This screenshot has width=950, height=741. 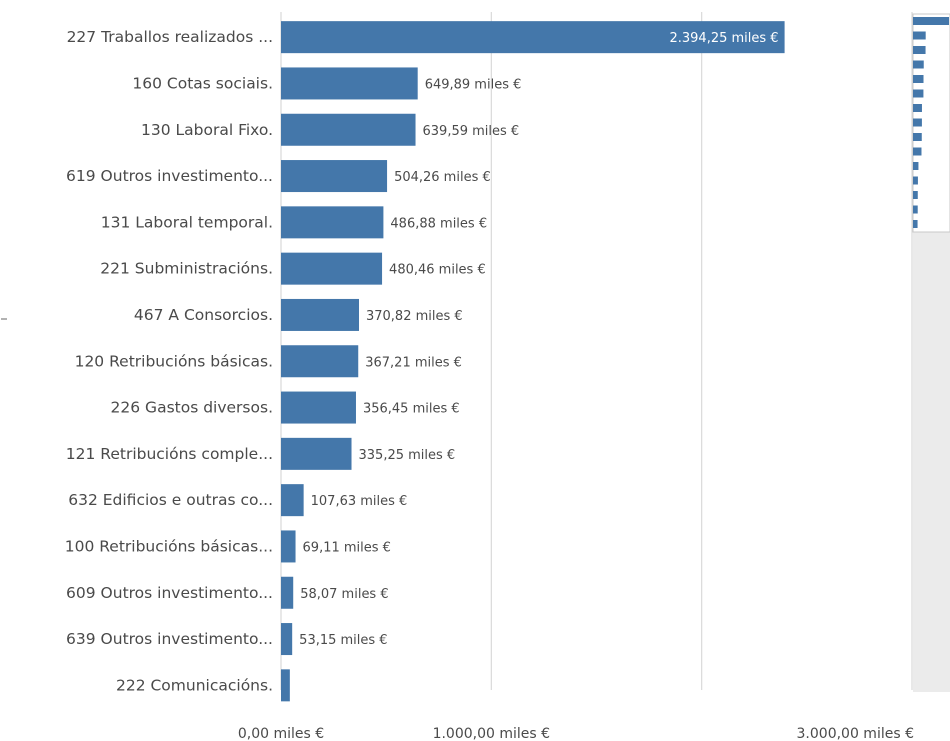 I want to click on data-label: 486,88 miles €, so click(x=438, y=223).